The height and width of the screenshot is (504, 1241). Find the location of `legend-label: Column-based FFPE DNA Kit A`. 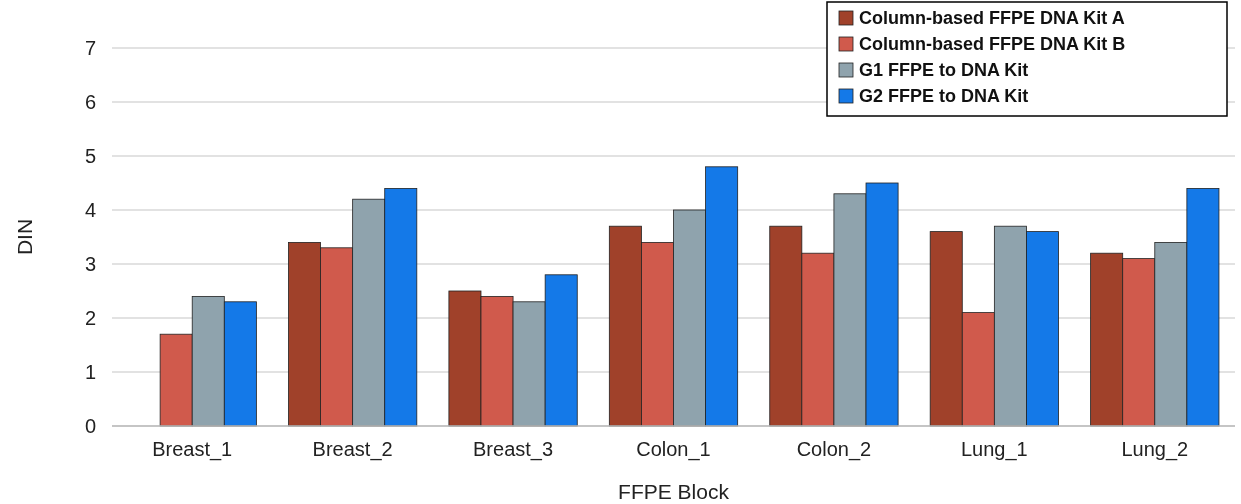

legend-label: Column-based FFPE DNA Kit A is located at coordinates (992, 18).